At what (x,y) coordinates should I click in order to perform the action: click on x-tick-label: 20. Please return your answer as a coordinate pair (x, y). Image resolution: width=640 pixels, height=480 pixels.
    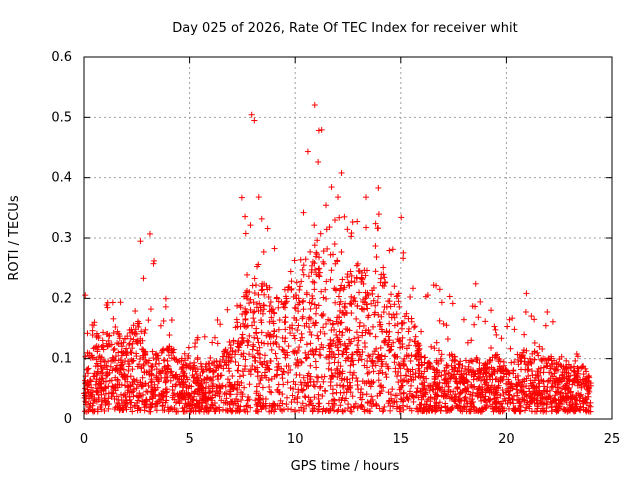
    Looking at the image, I should click on (506, 439).